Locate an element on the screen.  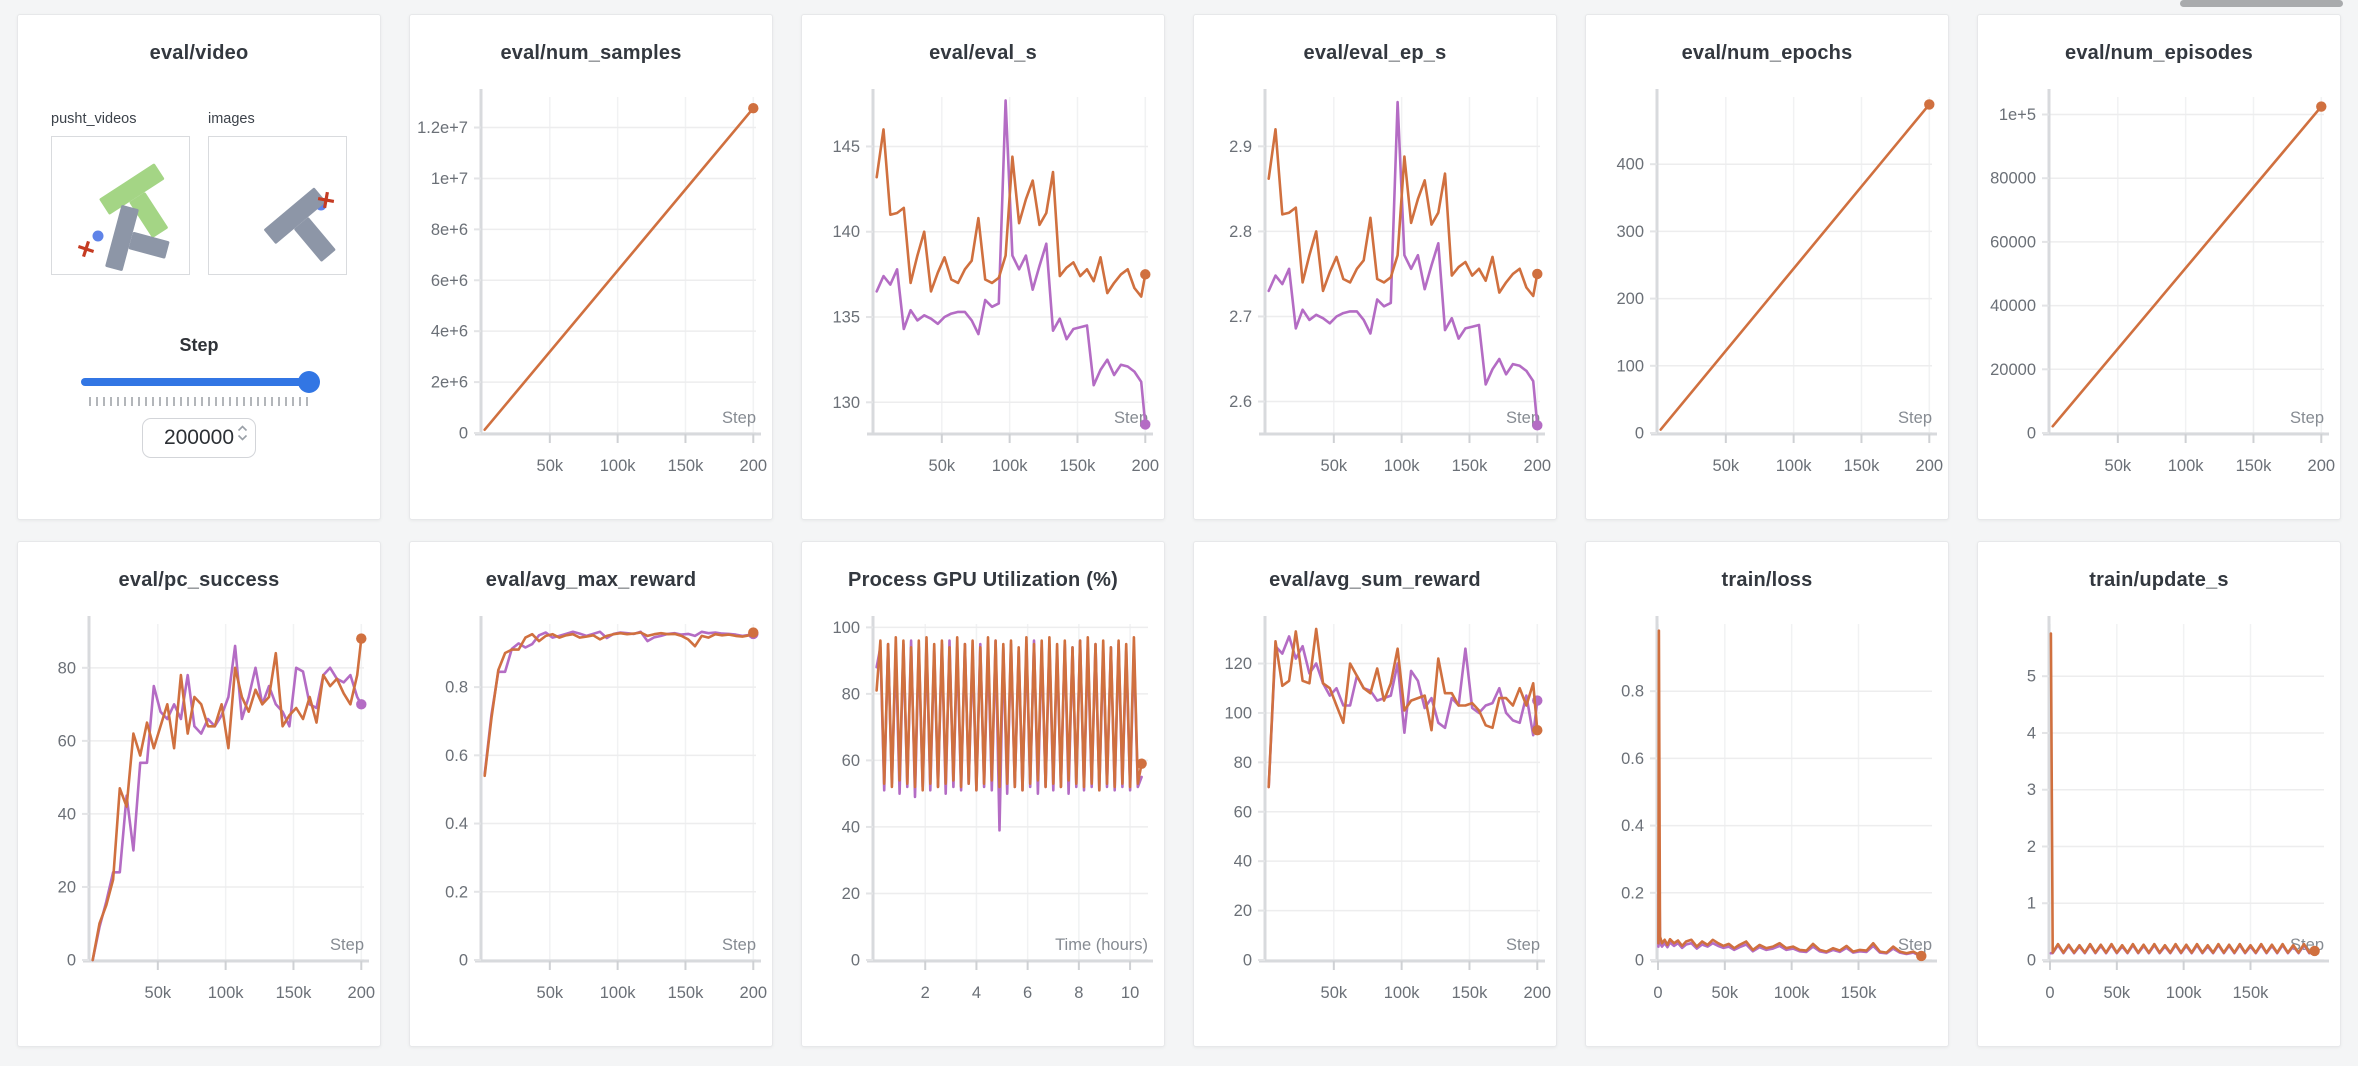
svg-text: 6 is located at coordinates (1027, 993).